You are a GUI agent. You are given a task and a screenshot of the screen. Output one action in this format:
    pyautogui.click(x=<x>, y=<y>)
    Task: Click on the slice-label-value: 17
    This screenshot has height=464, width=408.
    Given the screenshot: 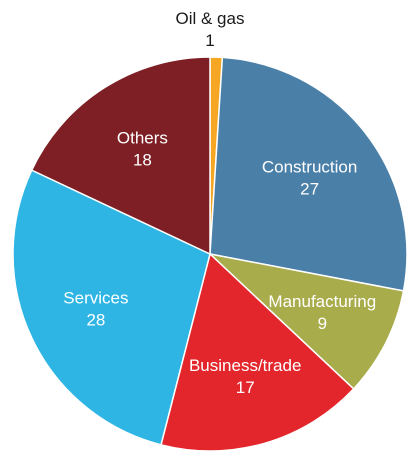 What is the action you would take?
    pyautogui.click(x=245, y=387)
    